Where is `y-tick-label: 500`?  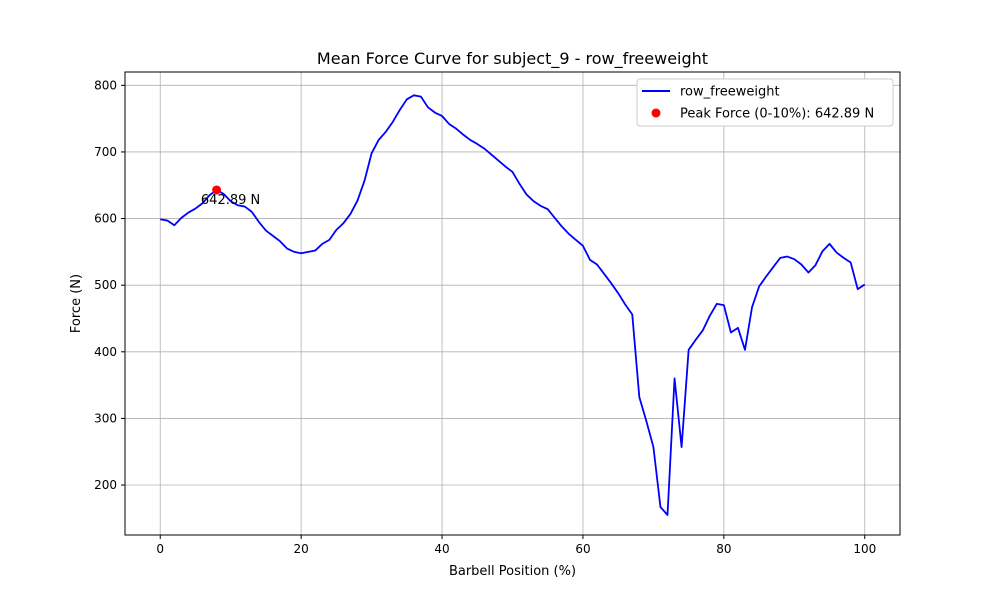 y-tick-label: 500 is located at coordinates (105, 285).